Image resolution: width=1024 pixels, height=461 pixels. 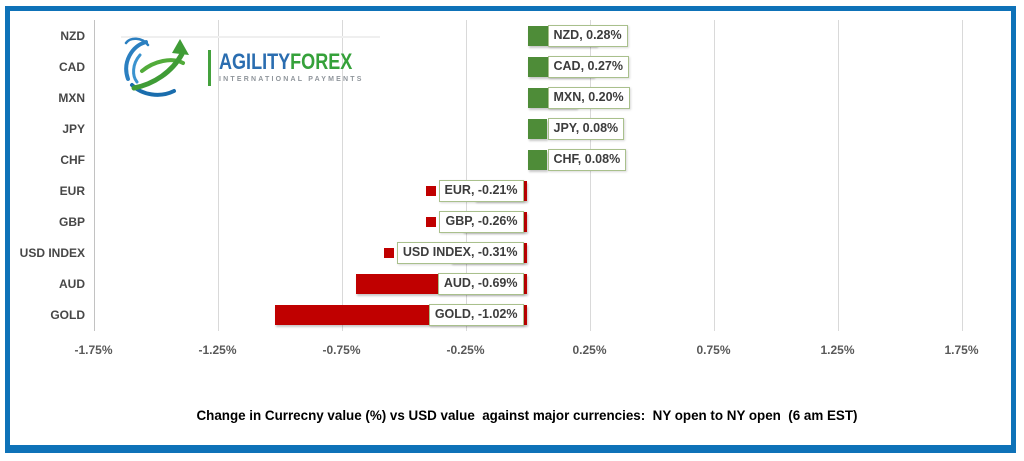 What do you see at coordinates (465, 350) in the screenshot?
I see `x-tick-label: -0.25%` at bounding box center [465, 350].